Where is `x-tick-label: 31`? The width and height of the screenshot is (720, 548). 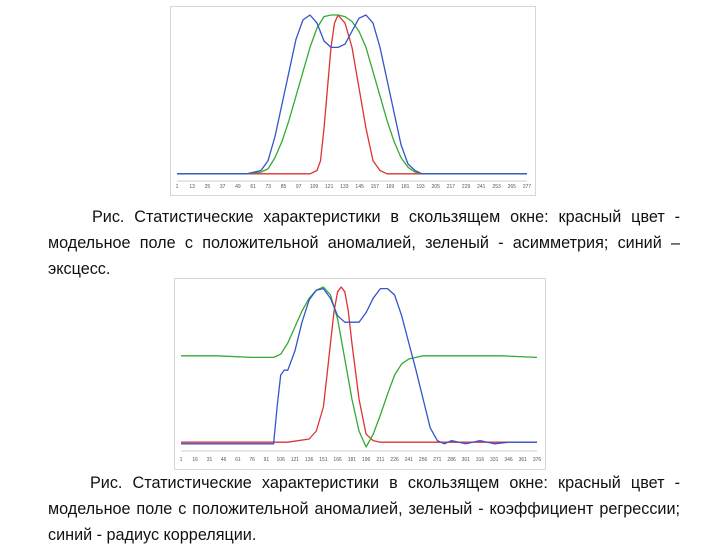
x-tick-label: 31 is located at coordinates (210, 460).